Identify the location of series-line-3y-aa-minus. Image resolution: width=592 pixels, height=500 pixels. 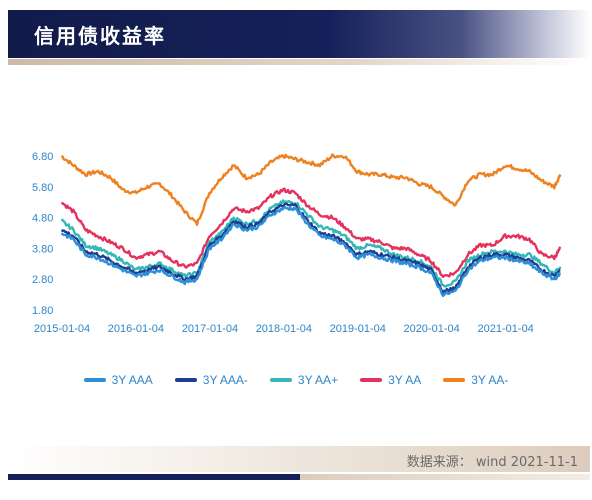
(311, 189).